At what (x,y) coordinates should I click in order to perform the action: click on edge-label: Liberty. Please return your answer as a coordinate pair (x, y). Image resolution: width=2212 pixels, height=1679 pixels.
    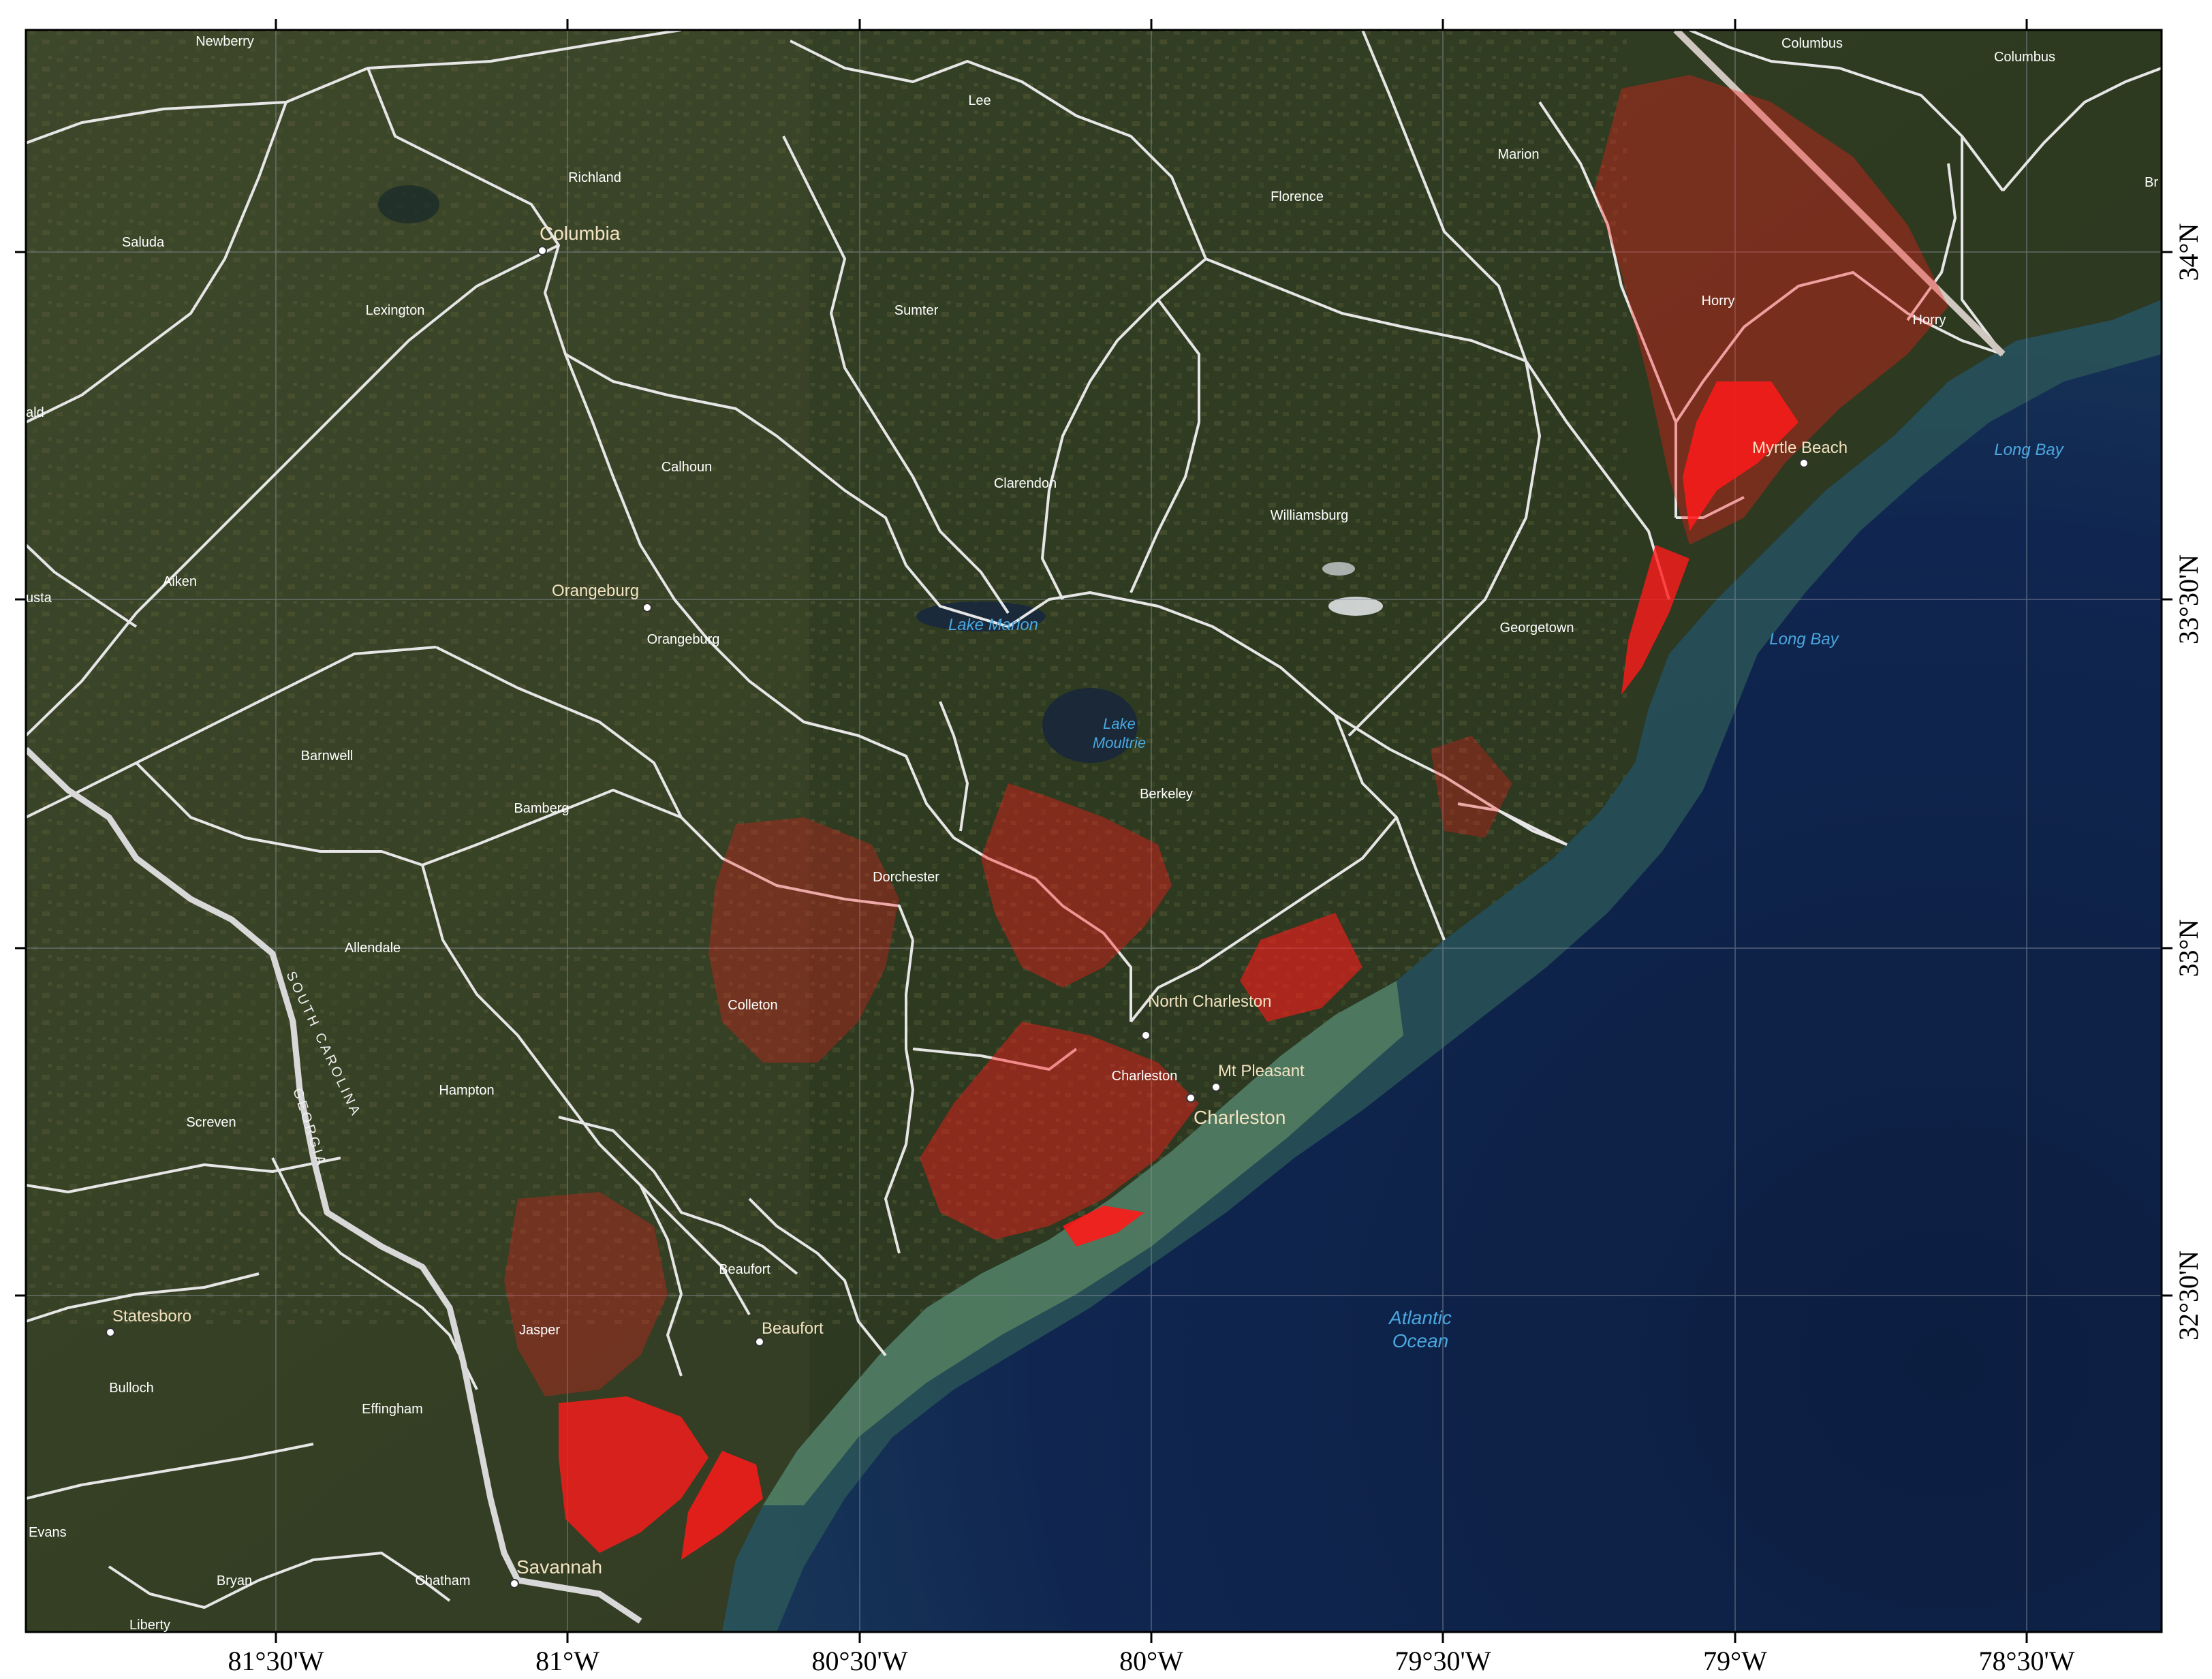
    Looking at the image, I should click on (149, 1625).